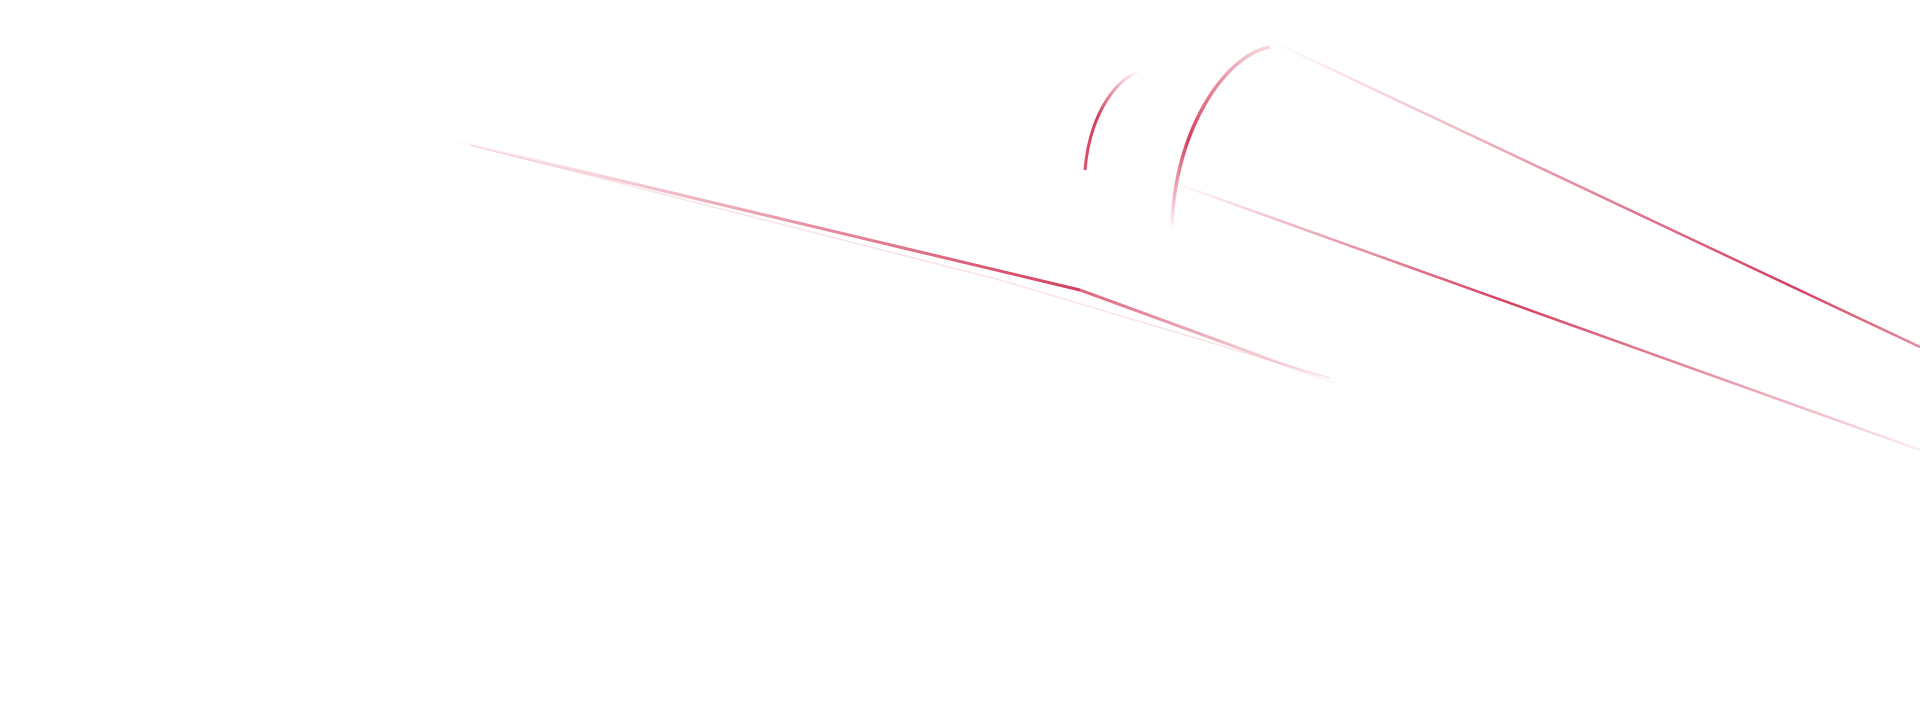  Describe the element at coordinates (765, 215) in the screenshot. I see `decorative-line-long-left` at that location.